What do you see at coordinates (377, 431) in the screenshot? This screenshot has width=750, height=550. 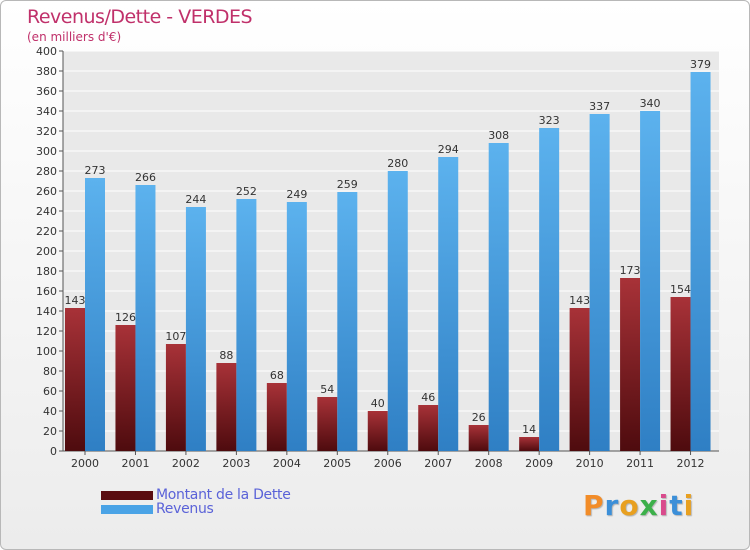 I see `bar-debt-2006` at bounding box center [377, 431].